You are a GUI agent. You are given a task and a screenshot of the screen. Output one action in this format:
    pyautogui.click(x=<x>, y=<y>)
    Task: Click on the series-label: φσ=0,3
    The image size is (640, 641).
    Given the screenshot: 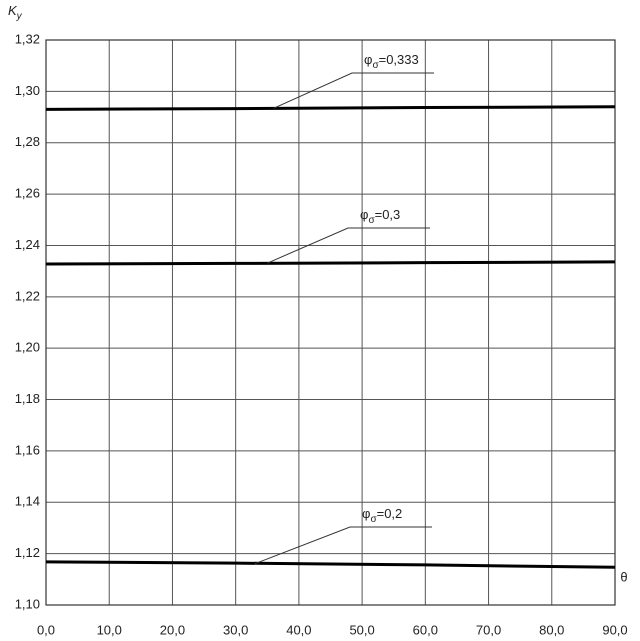 What is the action you would take?
    pyautogui.click(x=380, y=216)
    